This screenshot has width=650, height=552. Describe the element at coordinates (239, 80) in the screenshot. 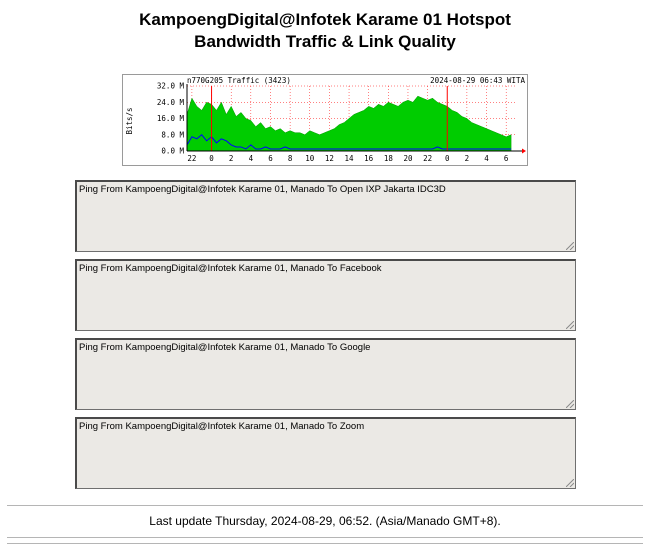

I see `chart-title: n770G205 Traffic (3423)` at that location.